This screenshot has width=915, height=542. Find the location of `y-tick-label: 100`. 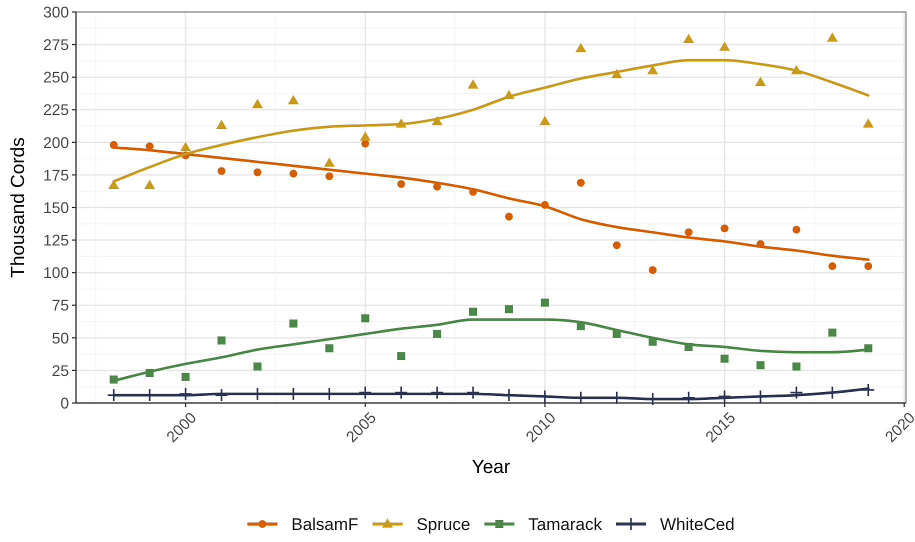

y-tick-label: 100 is located at coordinates (56, 273).